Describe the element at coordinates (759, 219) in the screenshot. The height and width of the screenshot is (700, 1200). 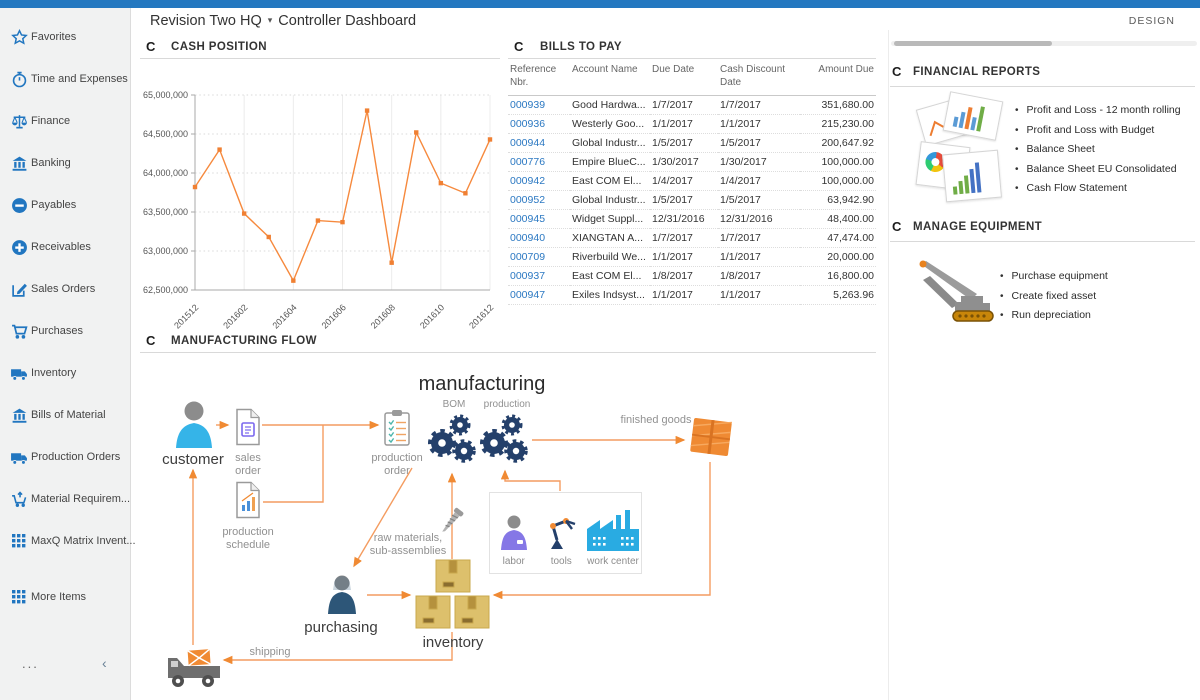
I see `bill-discount-date: 12/31/2016` at that location.